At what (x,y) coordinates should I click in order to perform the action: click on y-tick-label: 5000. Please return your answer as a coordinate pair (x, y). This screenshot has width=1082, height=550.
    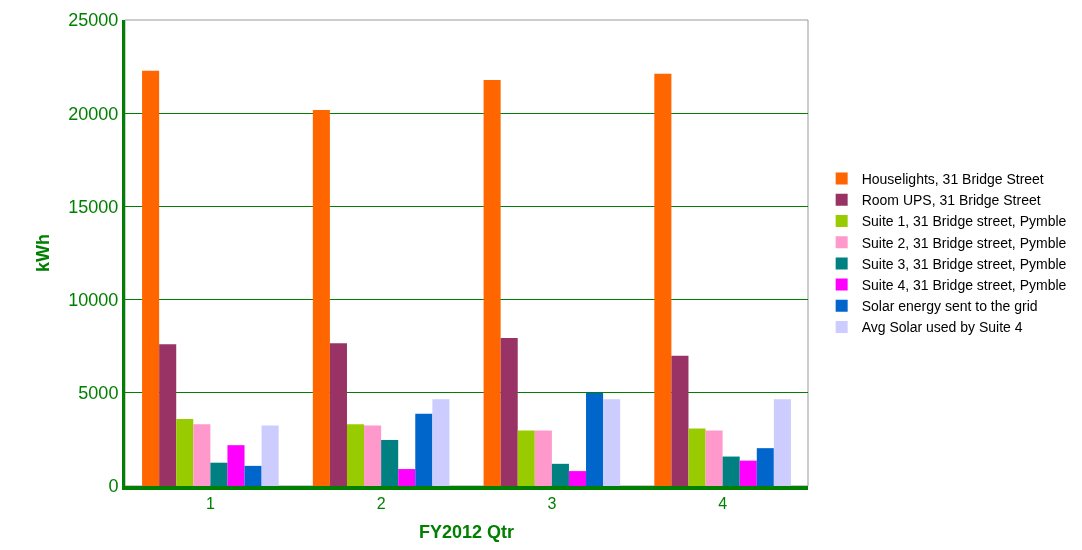
    Looking at the image, I should click on (98, 393).